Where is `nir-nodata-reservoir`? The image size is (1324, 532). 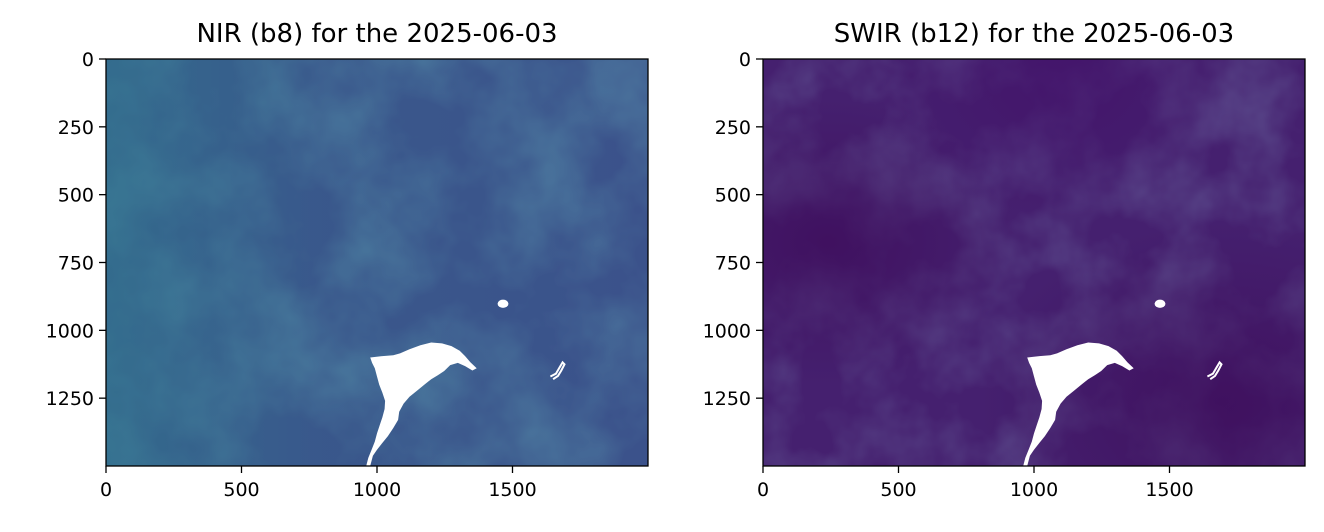
nir-nodata-reservoir is located at coordinates (466, 382).